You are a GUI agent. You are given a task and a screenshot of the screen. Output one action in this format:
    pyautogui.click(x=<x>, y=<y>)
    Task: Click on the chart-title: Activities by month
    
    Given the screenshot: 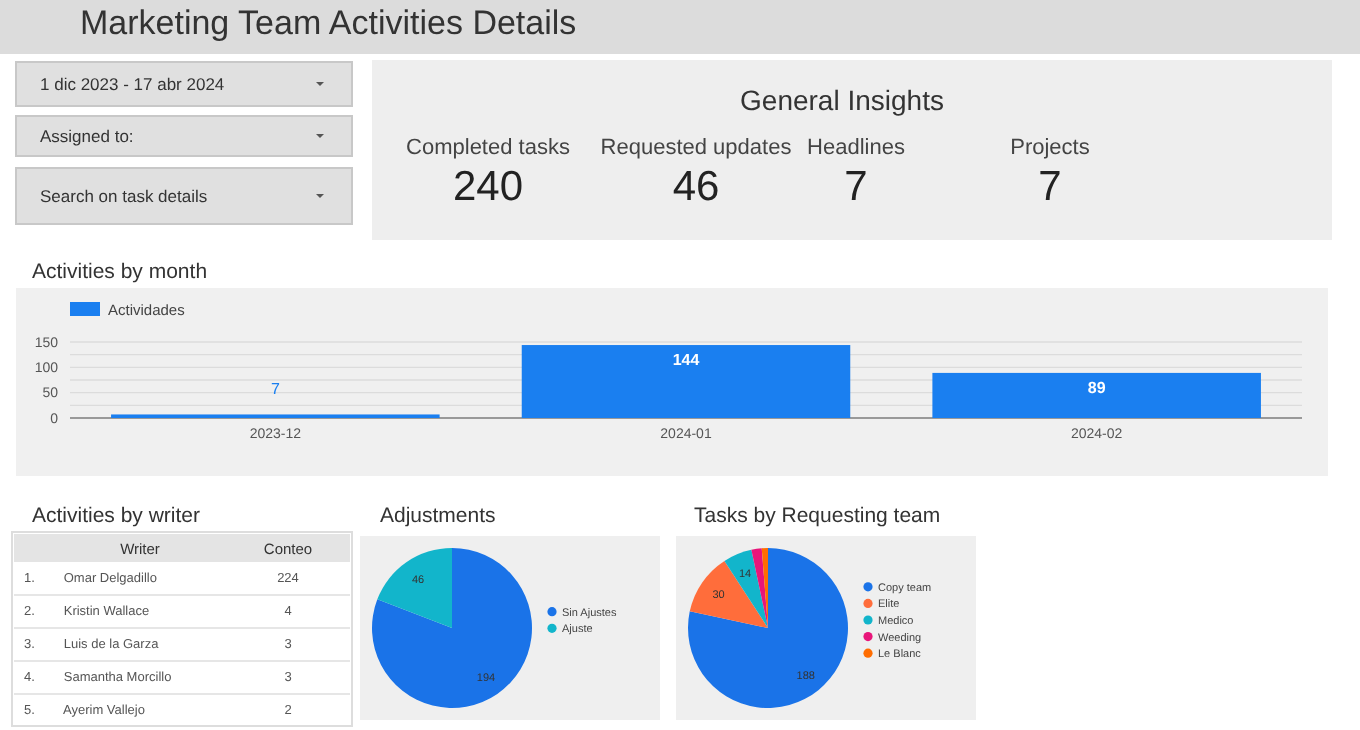 What is the action you would take?
    pyautogui.click(x=120, y=272)
    